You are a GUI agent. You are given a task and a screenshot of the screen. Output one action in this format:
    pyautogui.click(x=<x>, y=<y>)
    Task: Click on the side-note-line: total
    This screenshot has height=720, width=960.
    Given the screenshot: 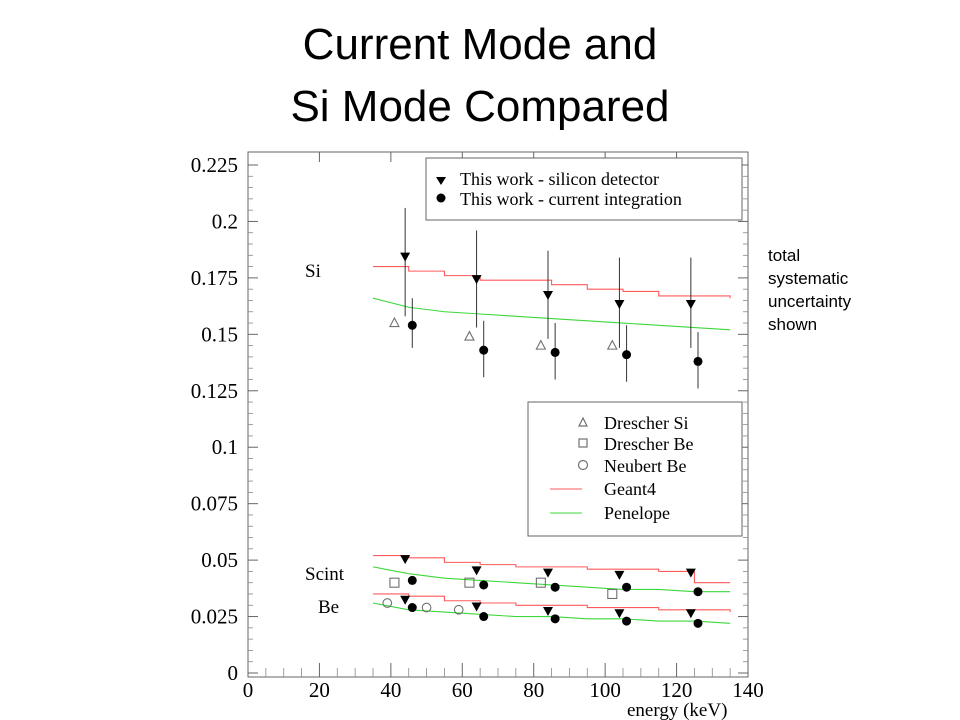 What is the action you would take?
    pyautogui.click(x=784, y=255)
    